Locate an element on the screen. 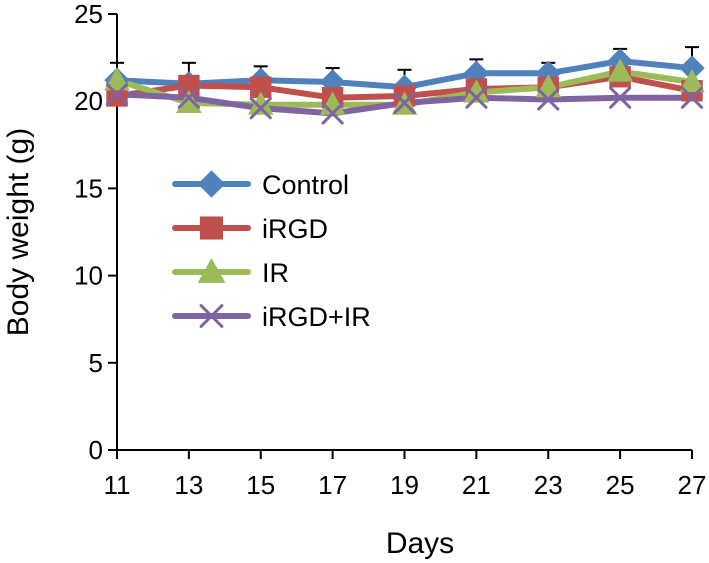  x-tick-label: 21 is located at coordinates (476, 485).